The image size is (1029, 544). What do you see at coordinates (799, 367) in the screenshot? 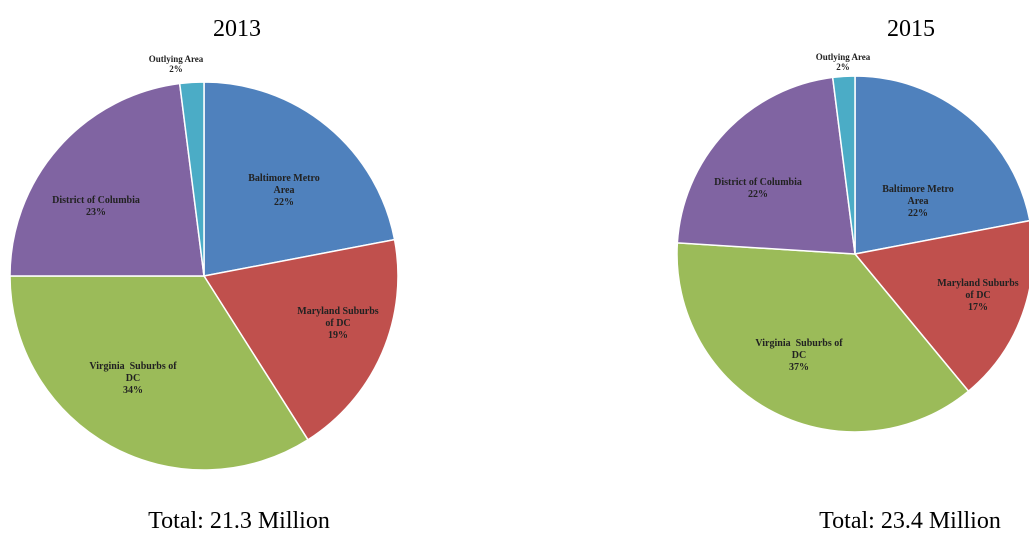
I see `slice-label-line: 37%` at bounding box center [799, 367].